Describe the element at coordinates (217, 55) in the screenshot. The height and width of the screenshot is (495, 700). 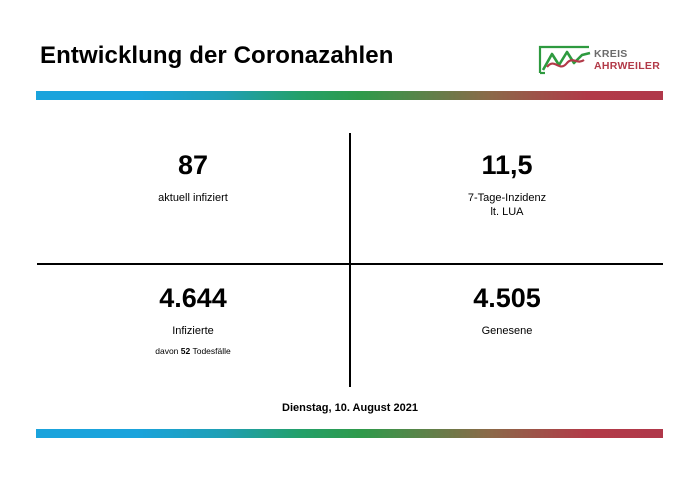
I see `page-title: Entwicklung der Coronazahlen` at that location.